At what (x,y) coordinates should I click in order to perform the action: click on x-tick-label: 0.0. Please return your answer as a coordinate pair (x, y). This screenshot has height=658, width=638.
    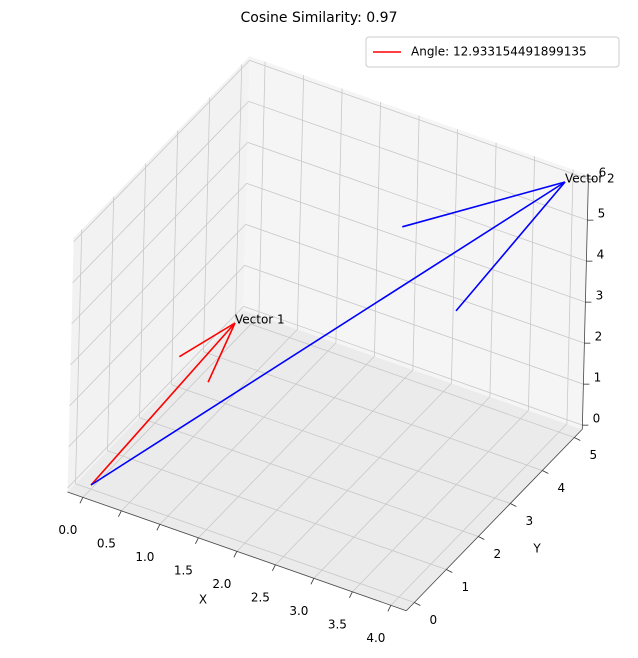
    Looking at the image, I should click on (67, 530).